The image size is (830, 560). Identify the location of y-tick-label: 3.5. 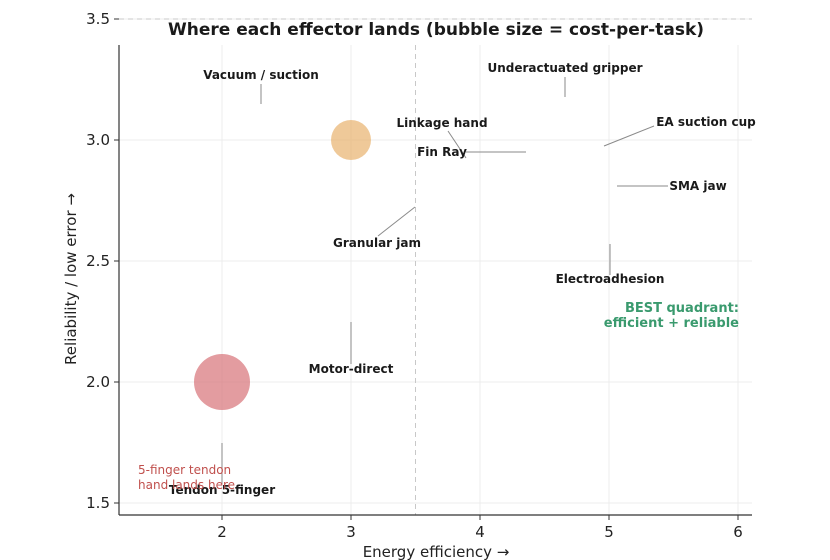
(98, 19).